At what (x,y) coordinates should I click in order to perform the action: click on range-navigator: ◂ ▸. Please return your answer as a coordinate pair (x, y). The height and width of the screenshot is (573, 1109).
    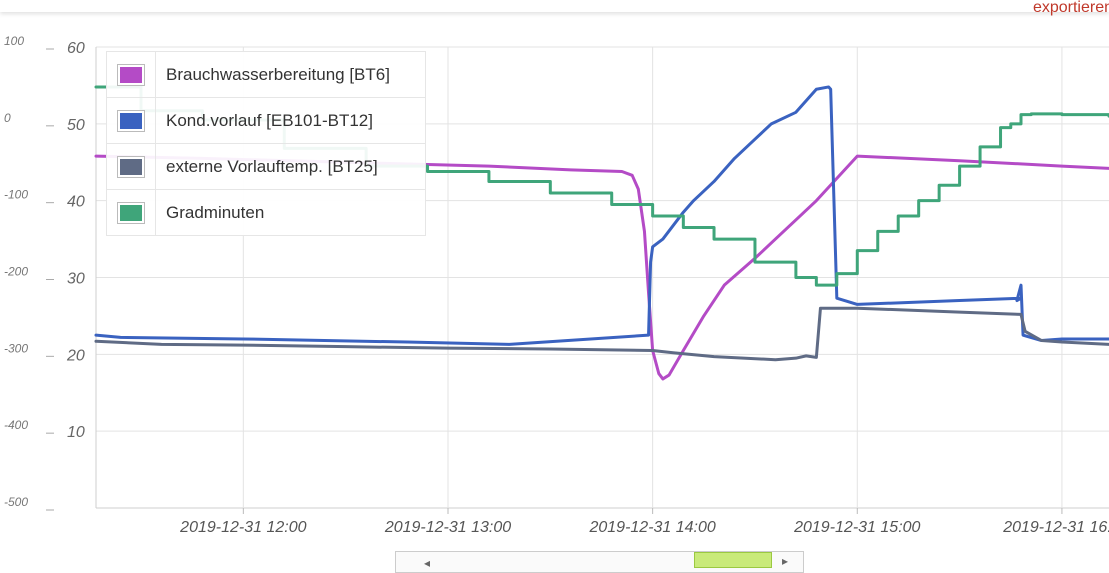
    Looking at the image, I should click on (599, 562).